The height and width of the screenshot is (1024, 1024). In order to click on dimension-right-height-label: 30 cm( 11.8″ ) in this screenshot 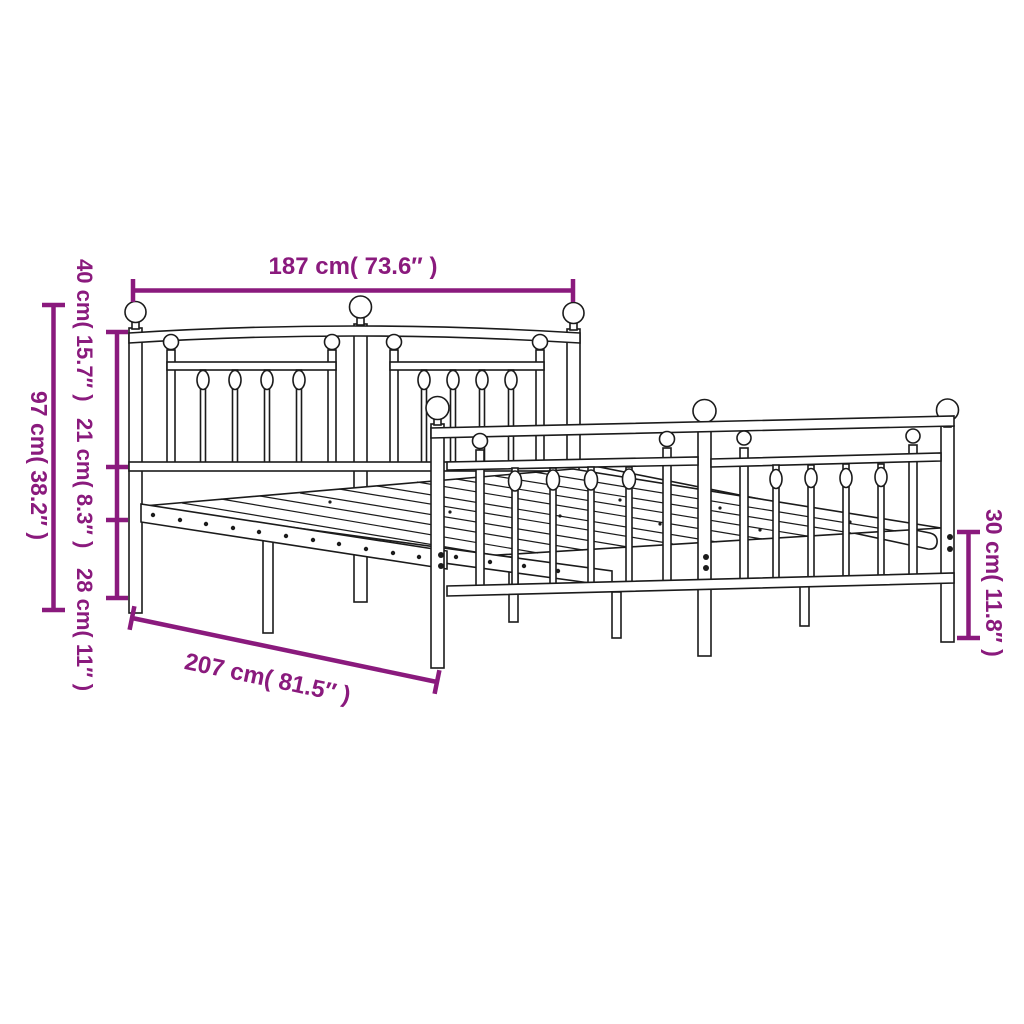, I will do `click(994, 583)`.